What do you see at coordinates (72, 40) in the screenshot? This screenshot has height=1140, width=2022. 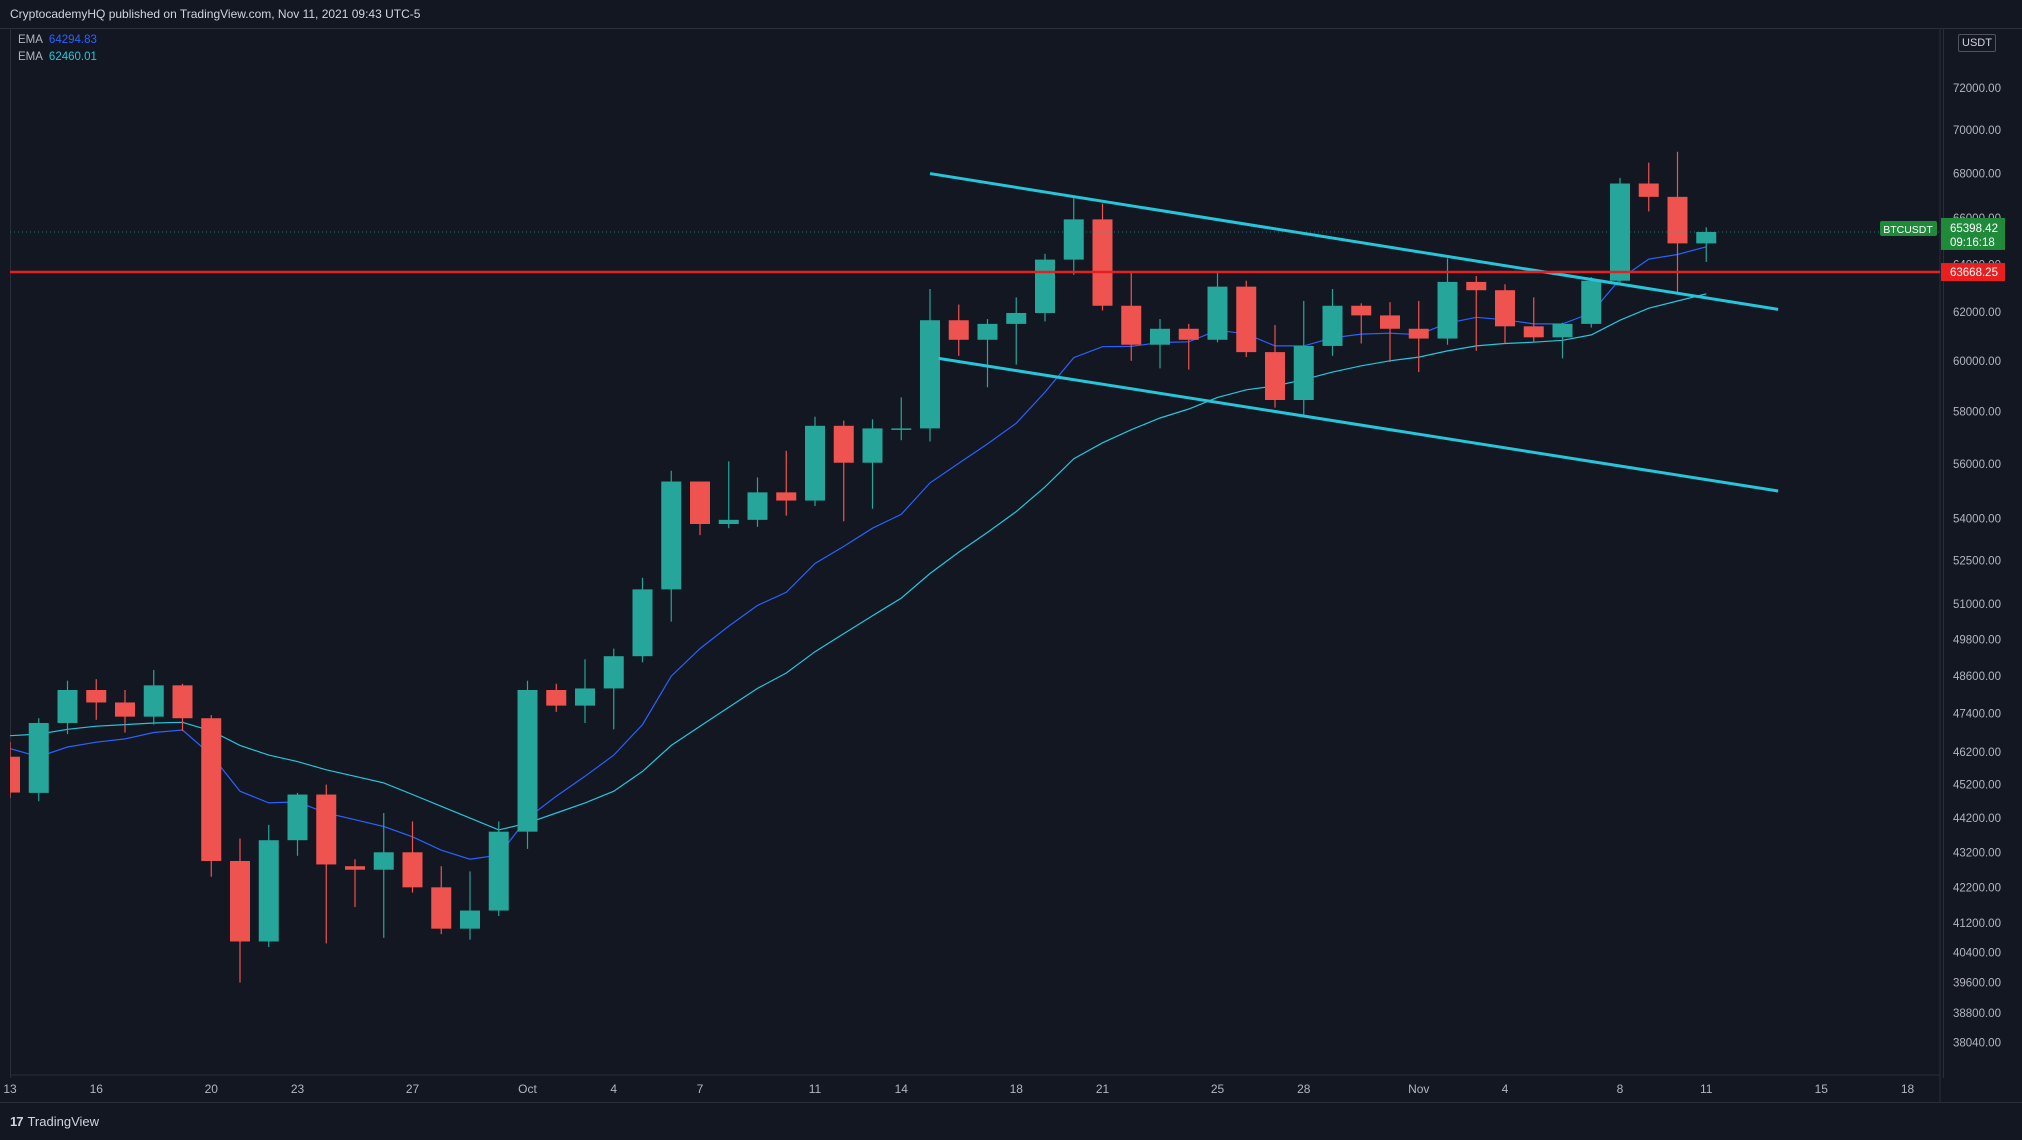 I see `legend-ema-fast-value: 64294.83` at bounding box center [72, 40].